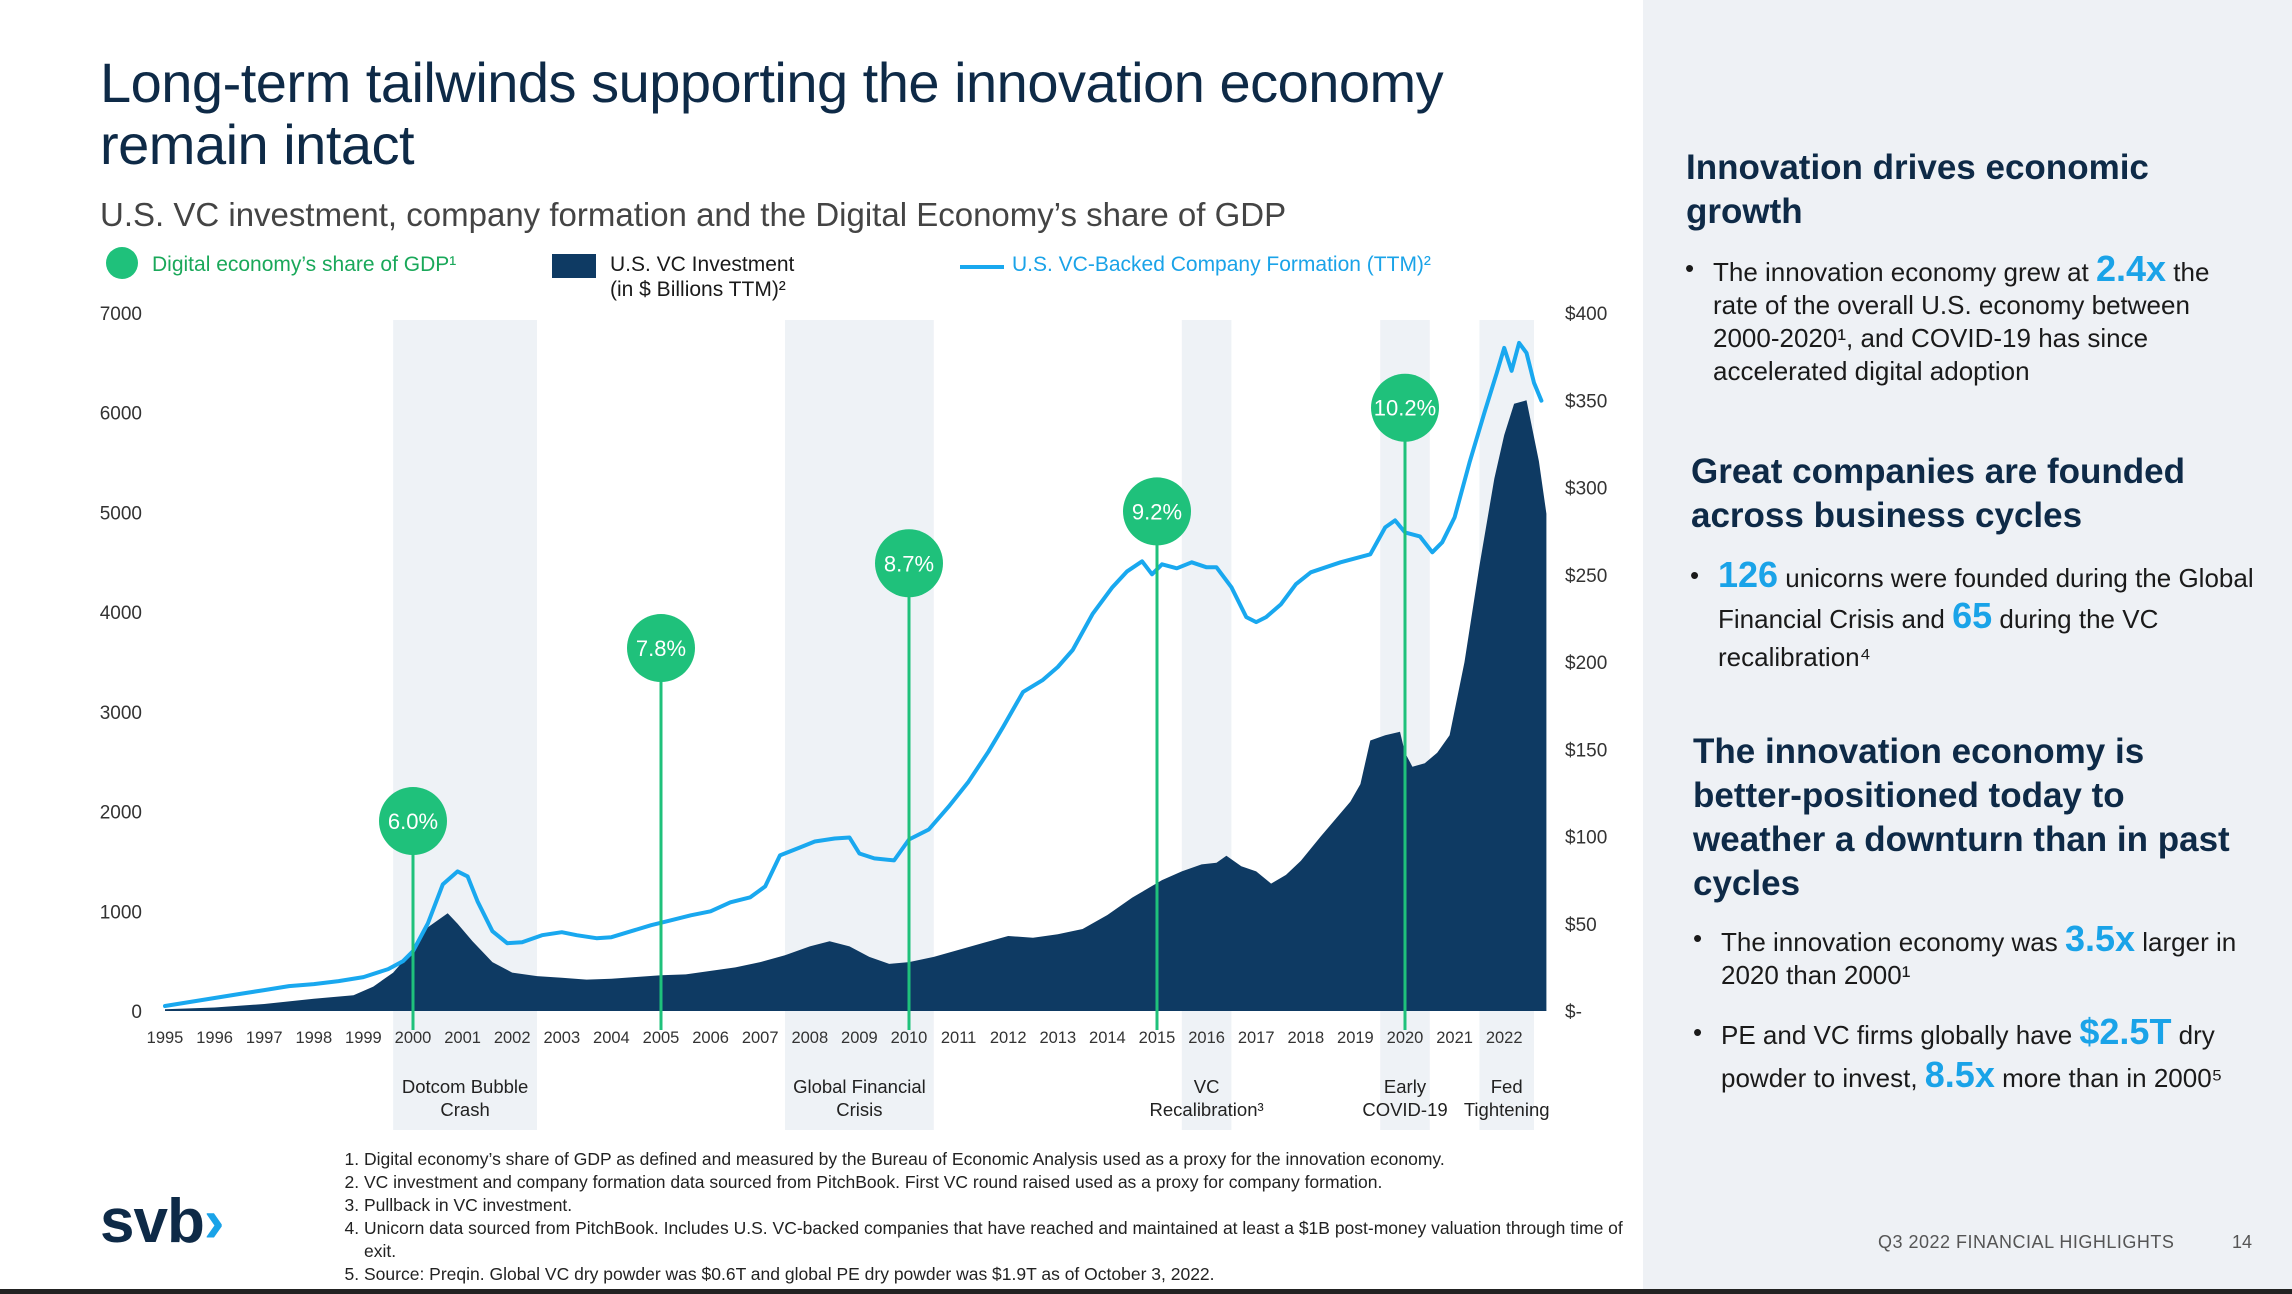  I want to click on x-axis-tick-2012: 2012, so click(1008, 1038).